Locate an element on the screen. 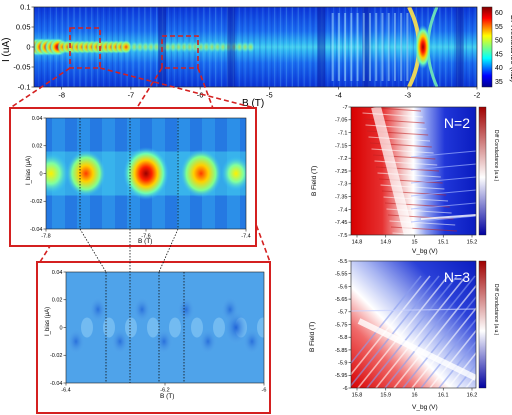  main-y-tick-label: -0.05 is located at coordinates (21, 67).